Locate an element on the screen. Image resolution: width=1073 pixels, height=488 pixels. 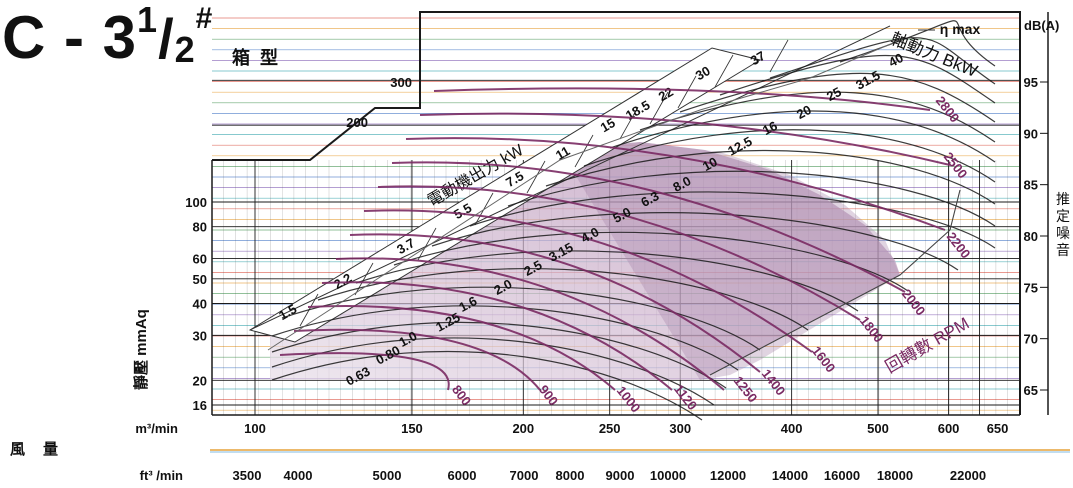
x-ft3-tick-label-9000: 9000 is located at coordinates (620, 475).